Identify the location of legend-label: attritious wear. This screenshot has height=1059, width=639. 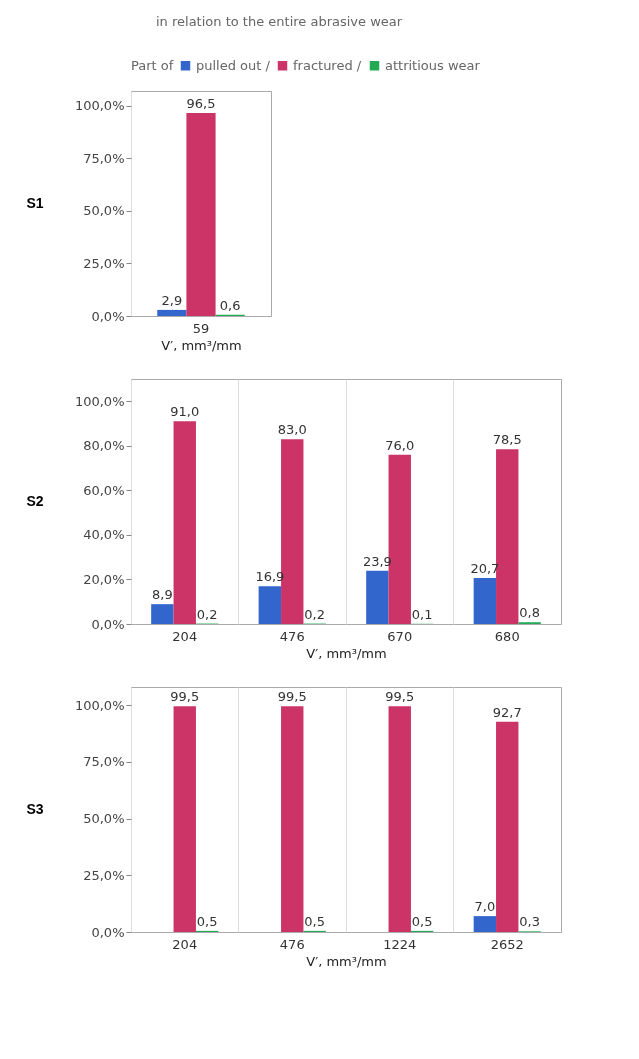
(433, 65).